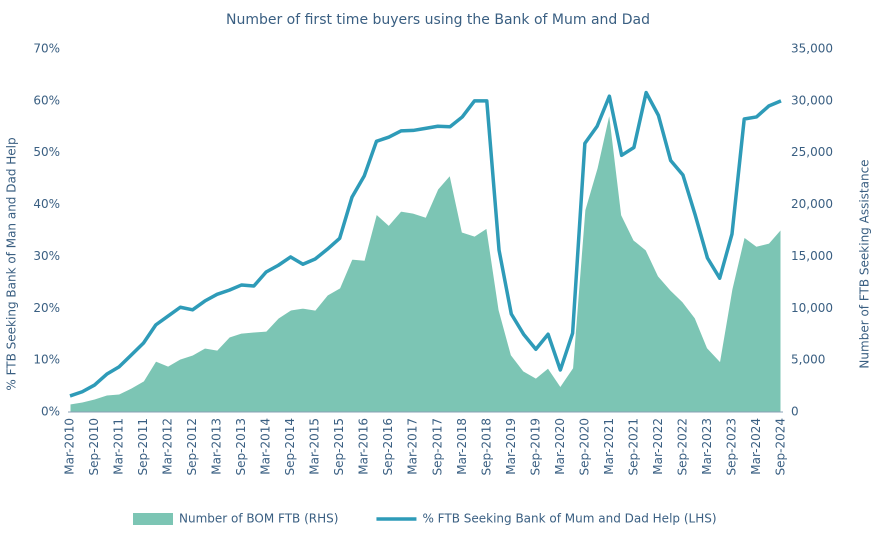 Image resolution: width=877 pixels, height=534 pixels. I want to click on x-tick-label: Mar-2018, so click(462, 446).